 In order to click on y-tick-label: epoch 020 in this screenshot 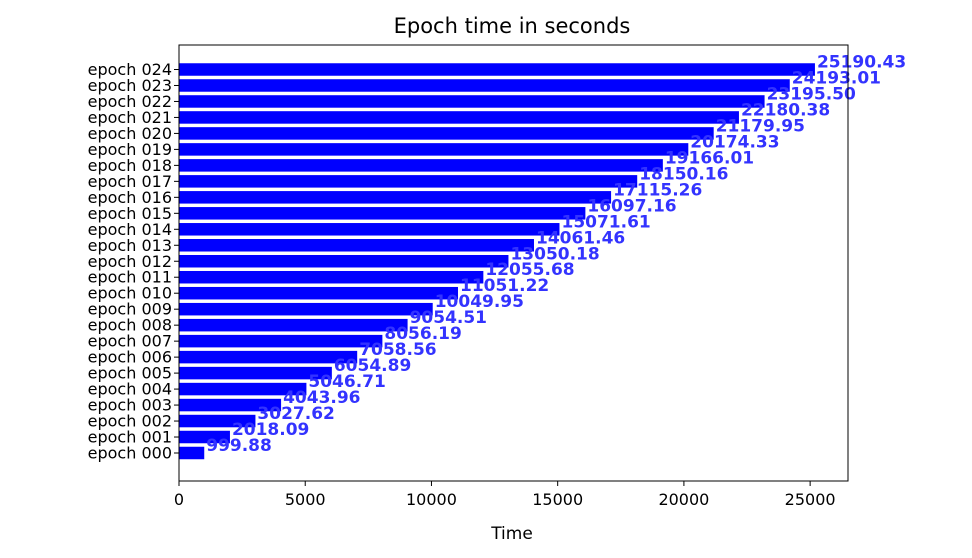, I will do `click(130, 133)`.